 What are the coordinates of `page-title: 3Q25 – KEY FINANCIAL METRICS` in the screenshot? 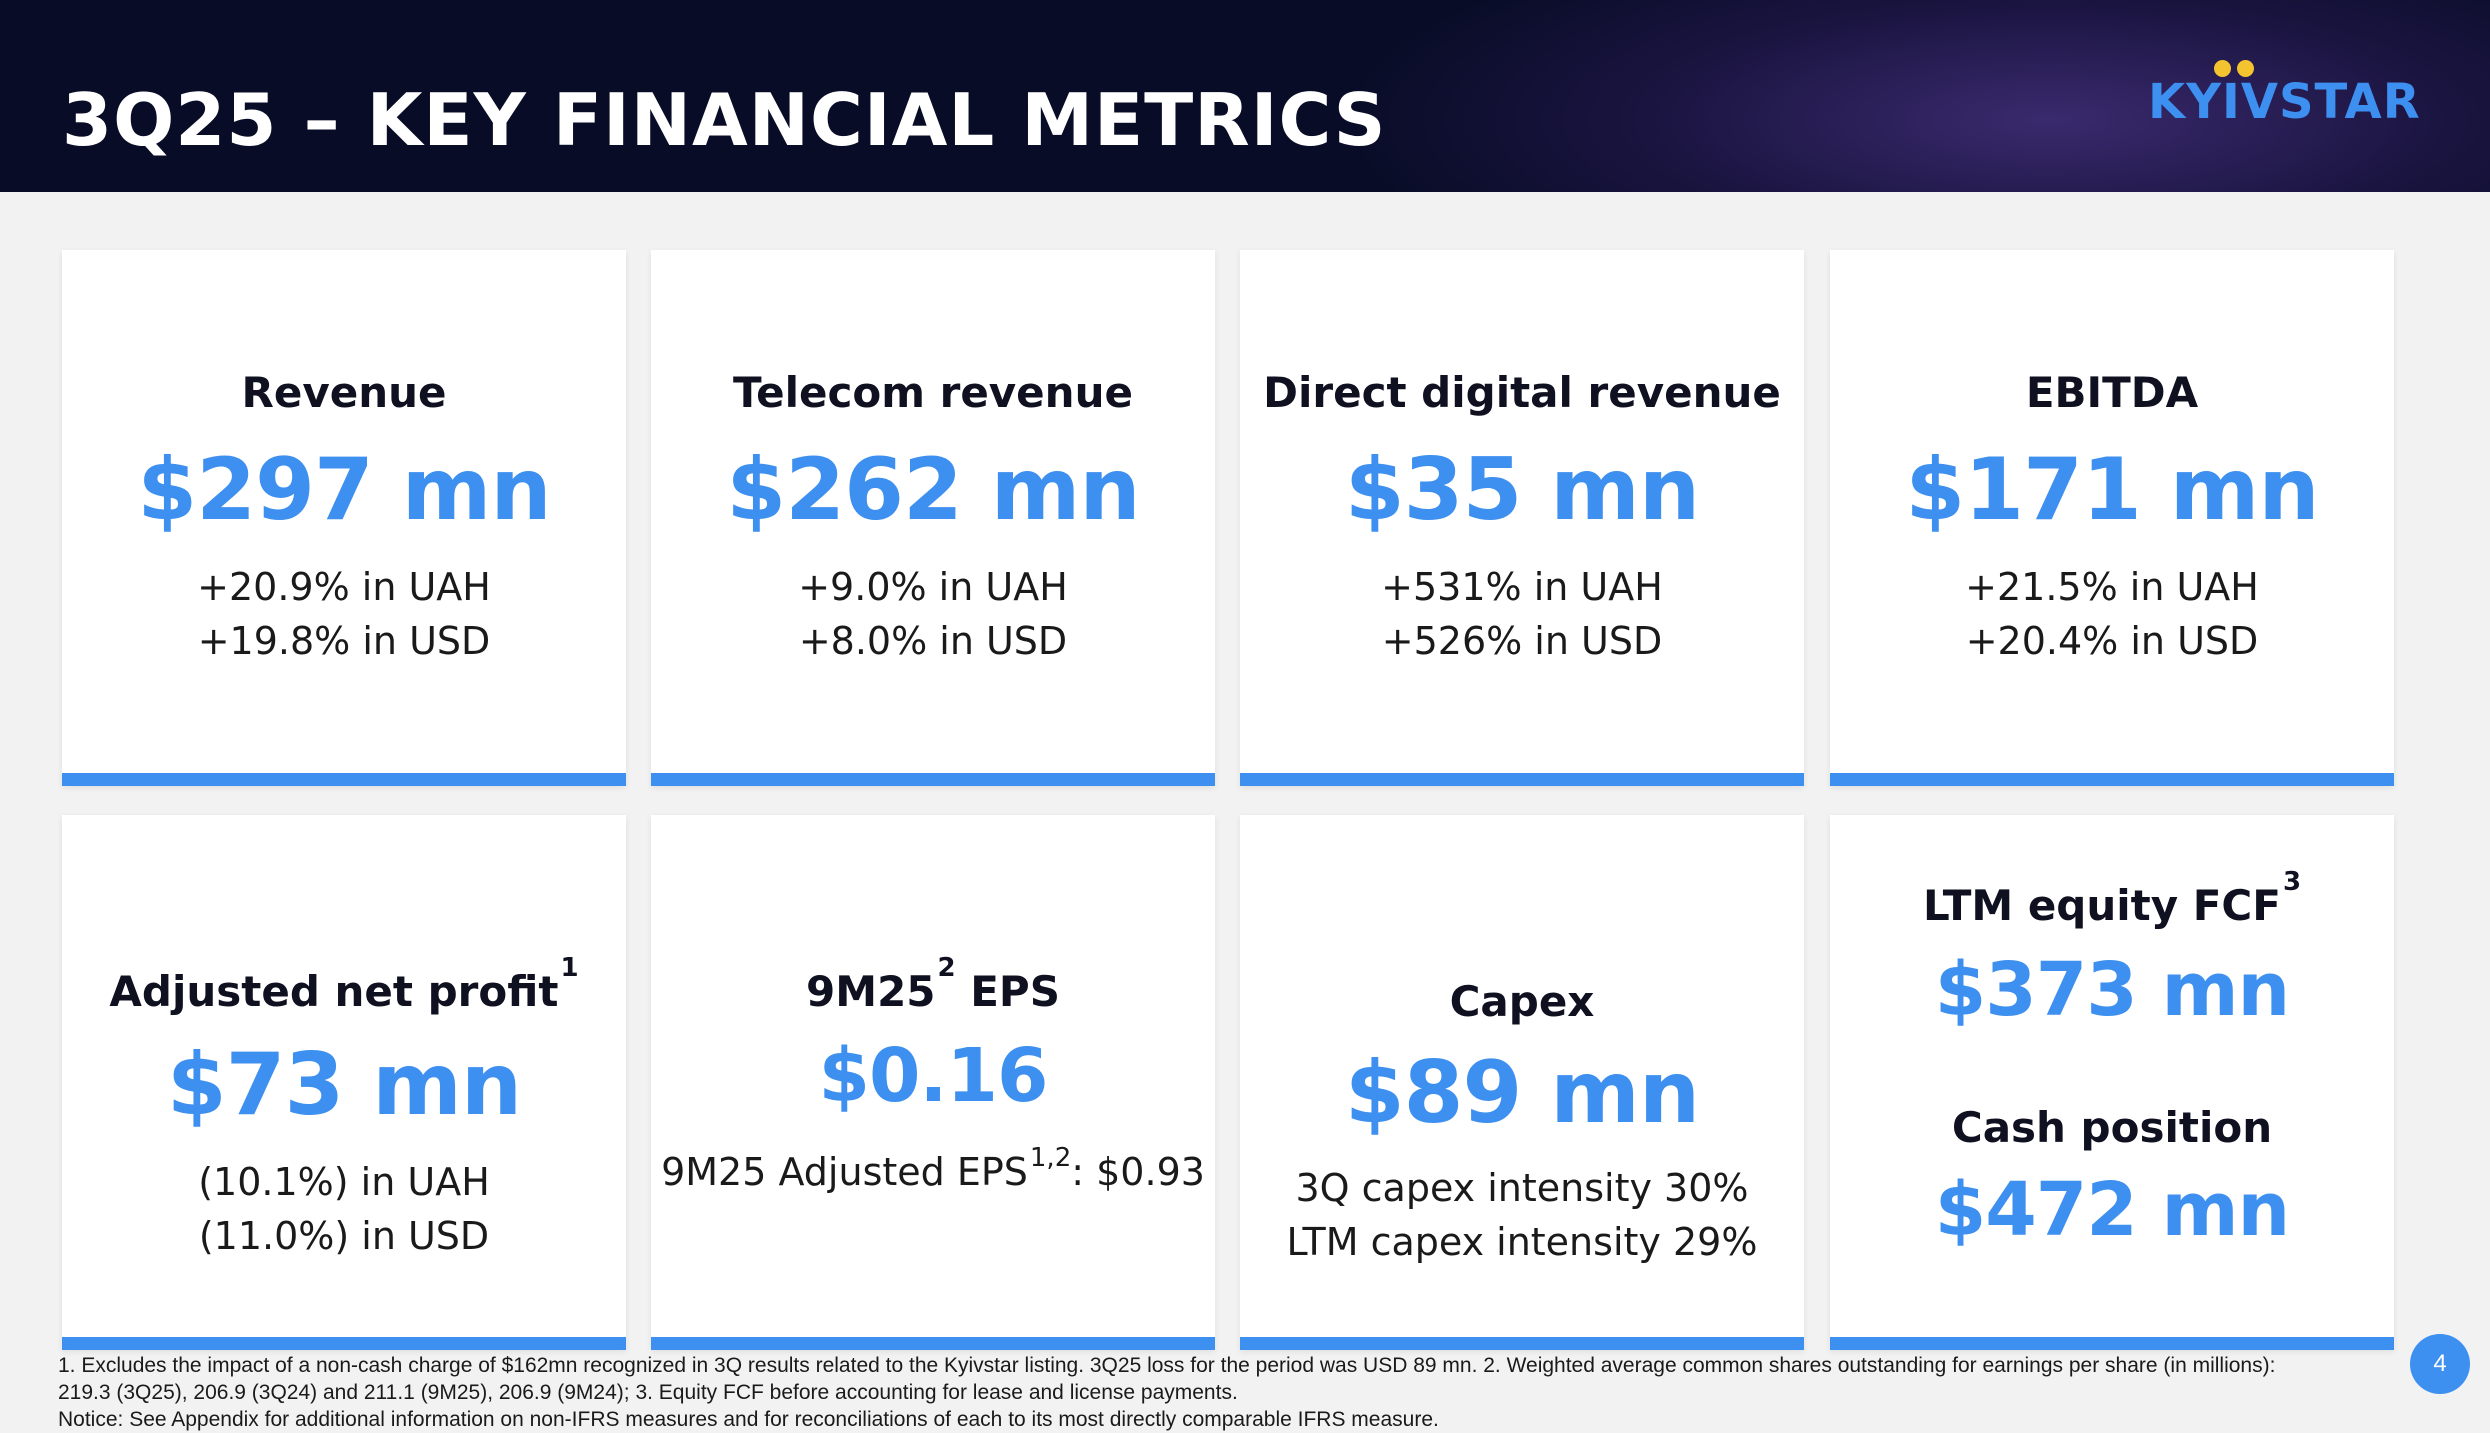 It's located at (724, 120).